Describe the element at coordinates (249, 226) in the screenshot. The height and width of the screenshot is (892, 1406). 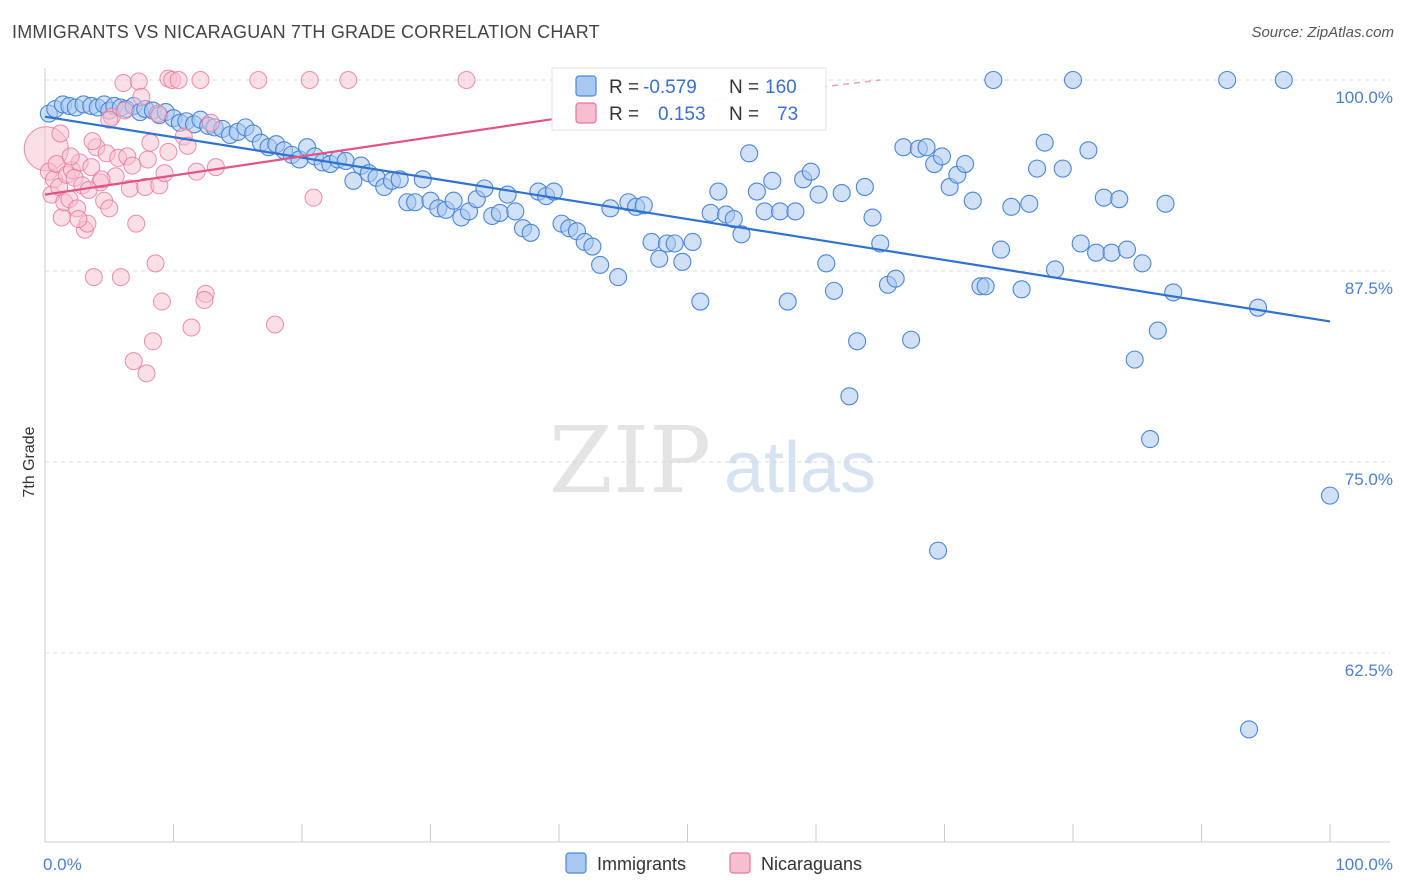
I see `series-nicaraguans` at that location.